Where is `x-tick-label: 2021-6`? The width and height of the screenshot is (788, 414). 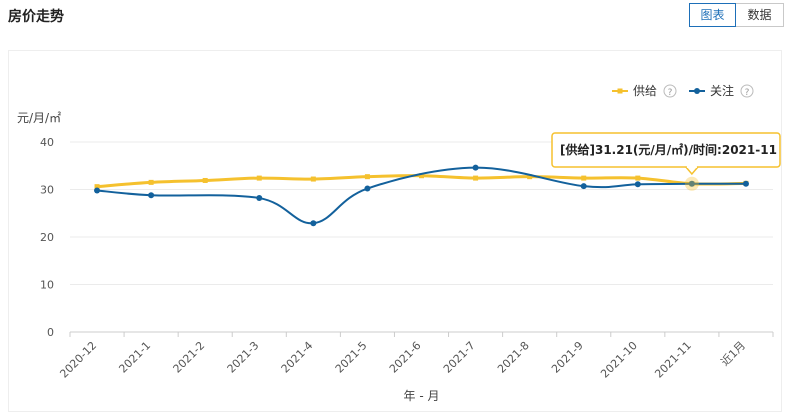 x-tick-label: 2021-6 is located at coordinates (405, 357).